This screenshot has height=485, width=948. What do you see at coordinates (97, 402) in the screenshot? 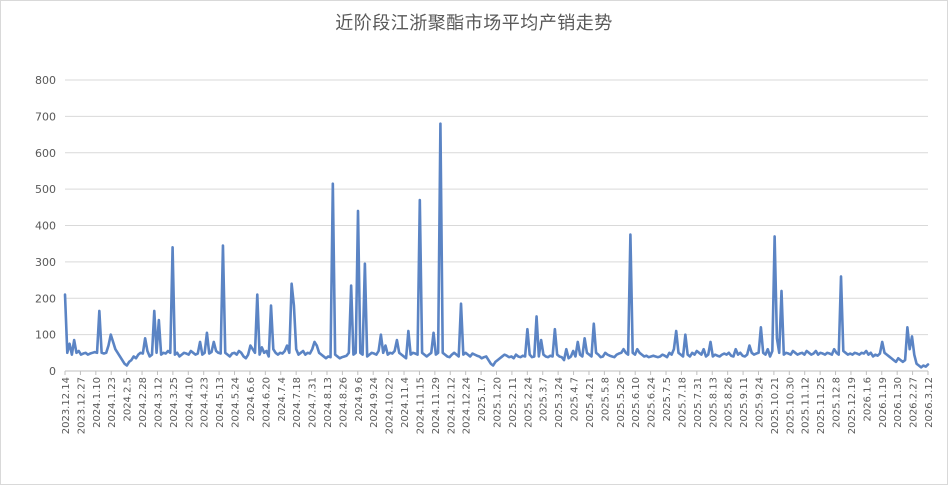
I see `x-tick-label: 2024.1.10` at bounding box center [97, 402].